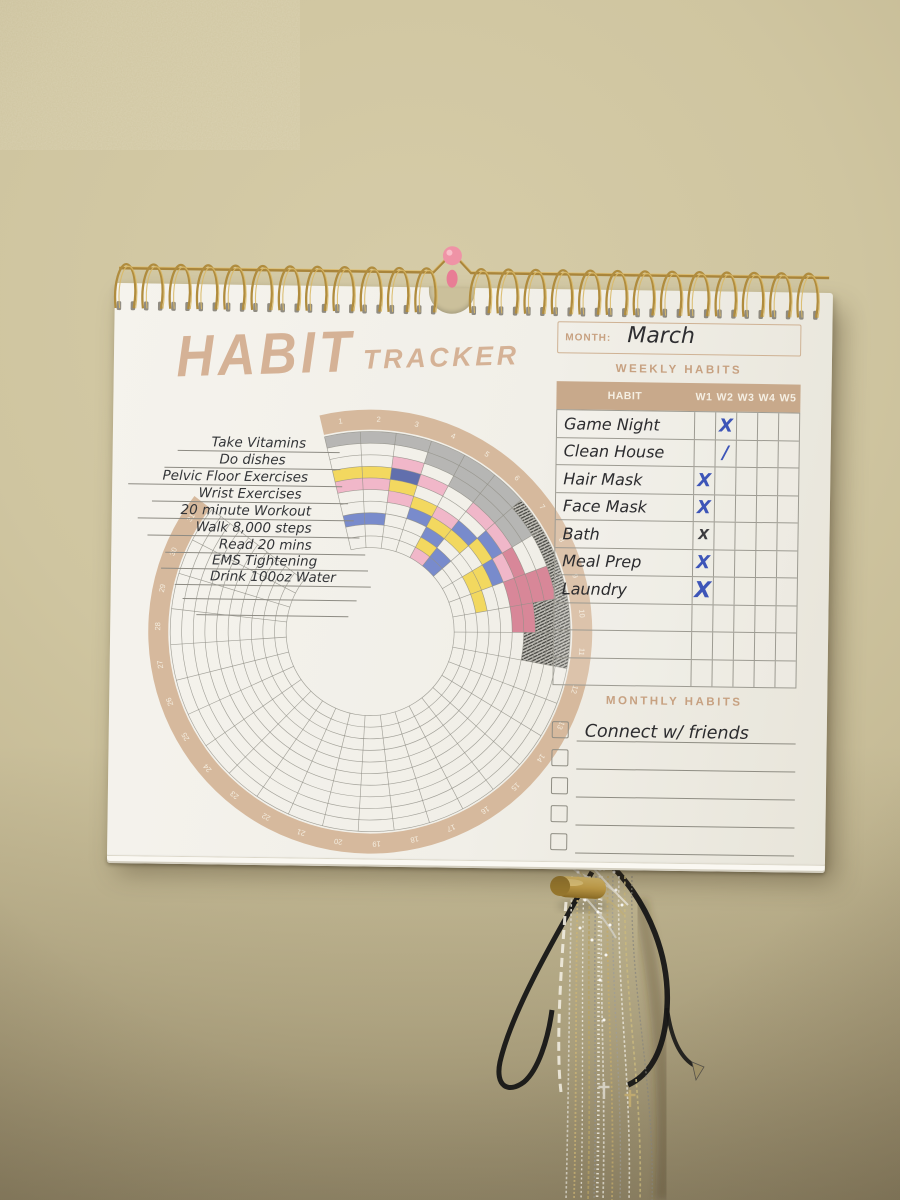 The width and height of the screenshot is (900, 1200). Describe the element at coordinates (340, 420) in the screenshot. I see `day-number: 1` at that location.